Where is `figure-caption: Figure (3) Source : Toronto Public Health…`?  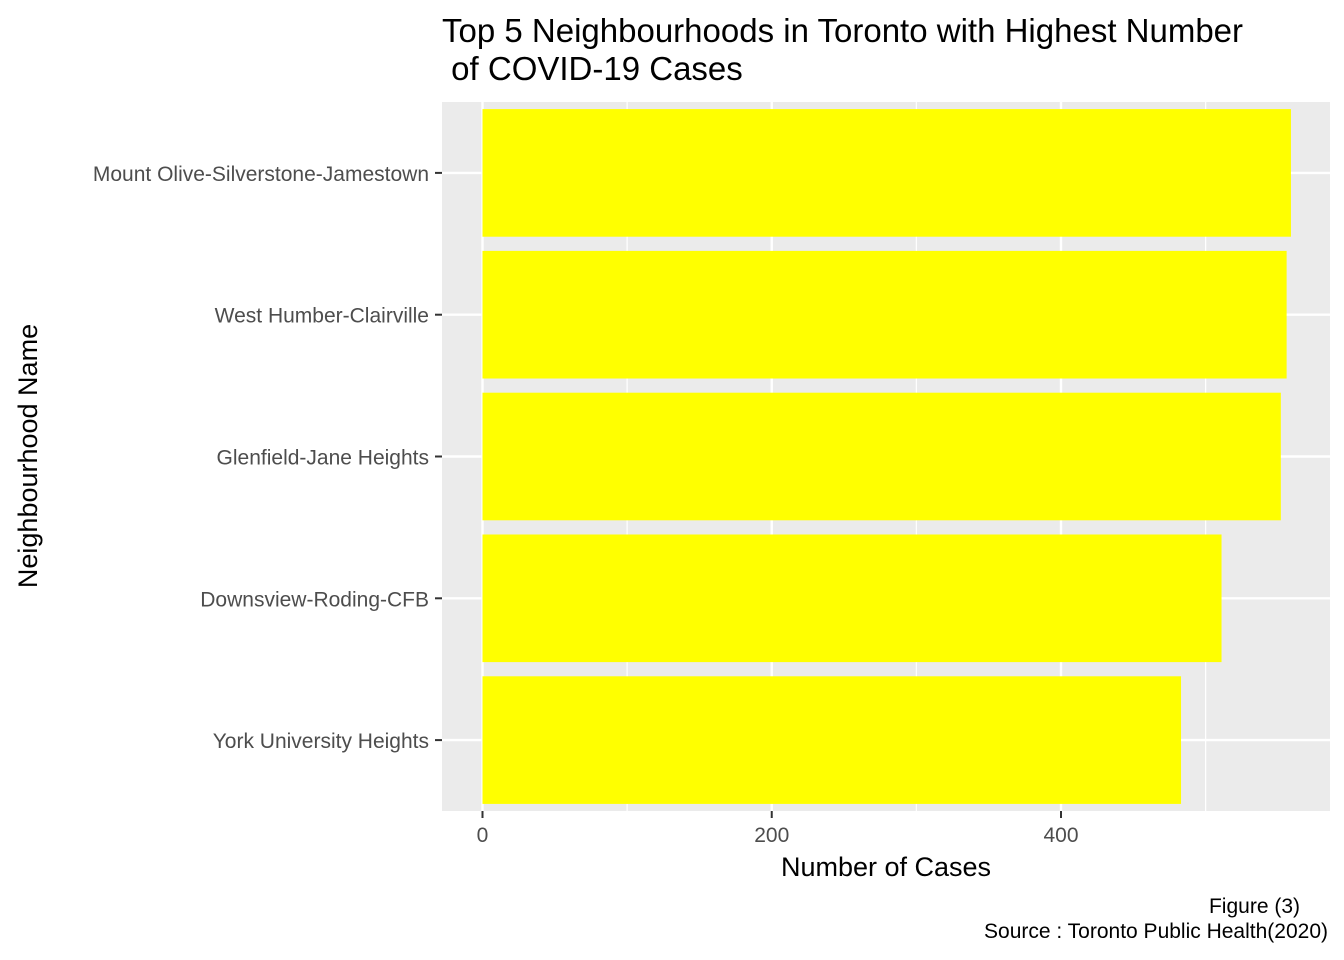
figure-caption: Figure (3) Source : Toronto Public Health… is located at coordinates (1156, 919).